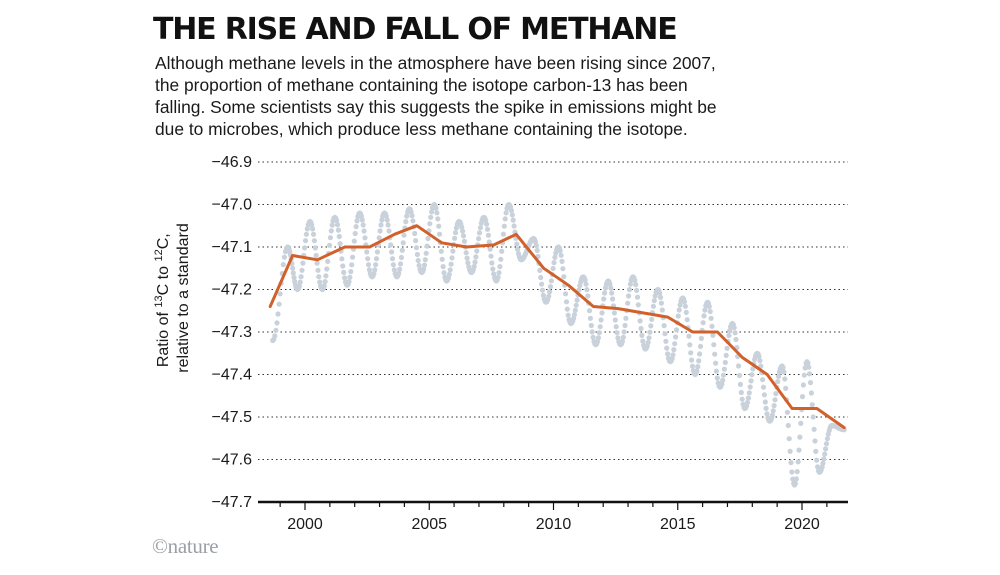  Describe the element at coordinates (415, 29) in the screenshot. I see `chart-title: THE RISE AND FALL OF METHANE` at that location.